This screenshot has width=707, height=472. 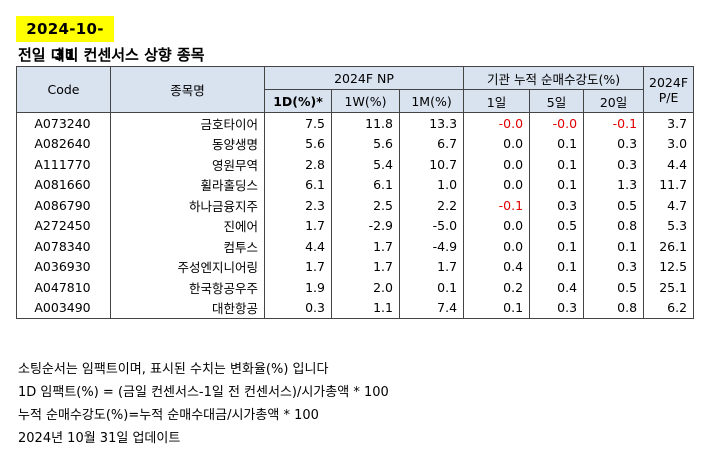 I want to click on cell-1d: 6.1, so click(x=298, y=184).